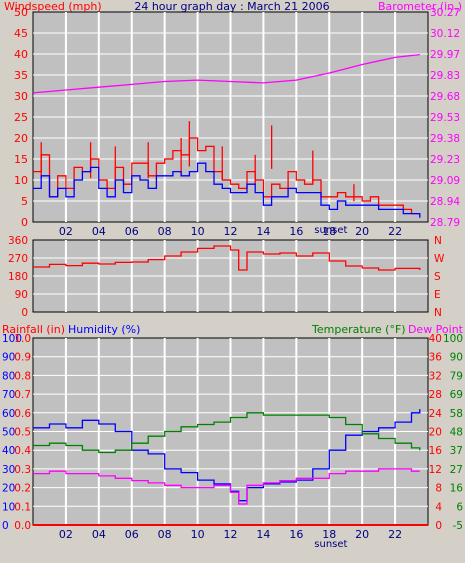 This screenshot has width=465, height=563. I want to click on humidity-y-tick-label: 20, so click(8, 489).